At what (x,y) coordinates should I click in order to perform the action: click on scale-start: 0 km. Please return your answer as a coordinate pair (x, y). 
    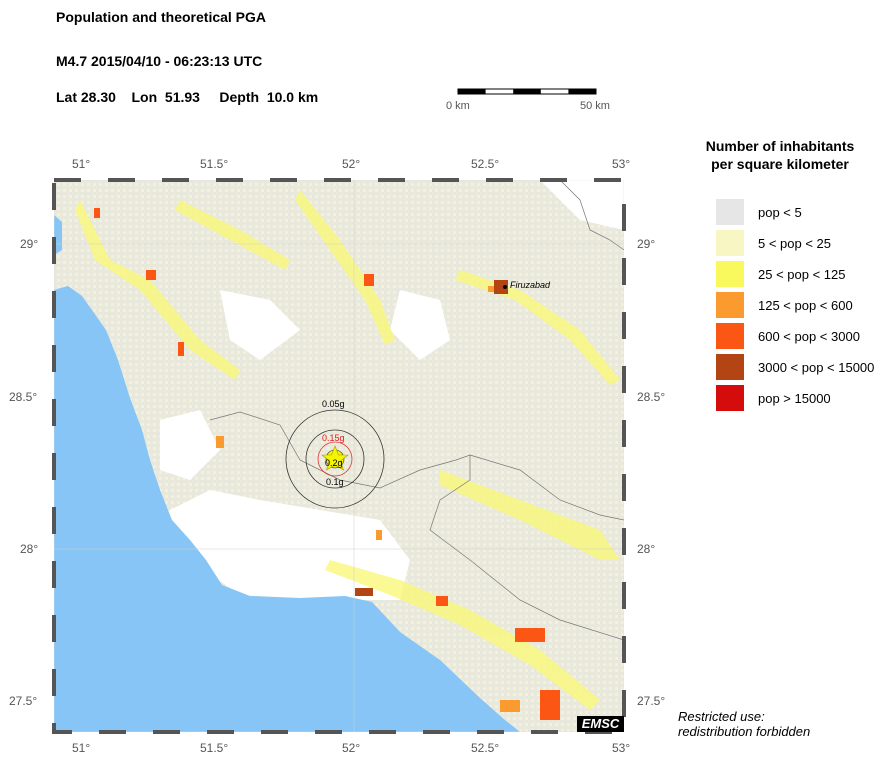
    Looking at the image, I should click on (458, 106).